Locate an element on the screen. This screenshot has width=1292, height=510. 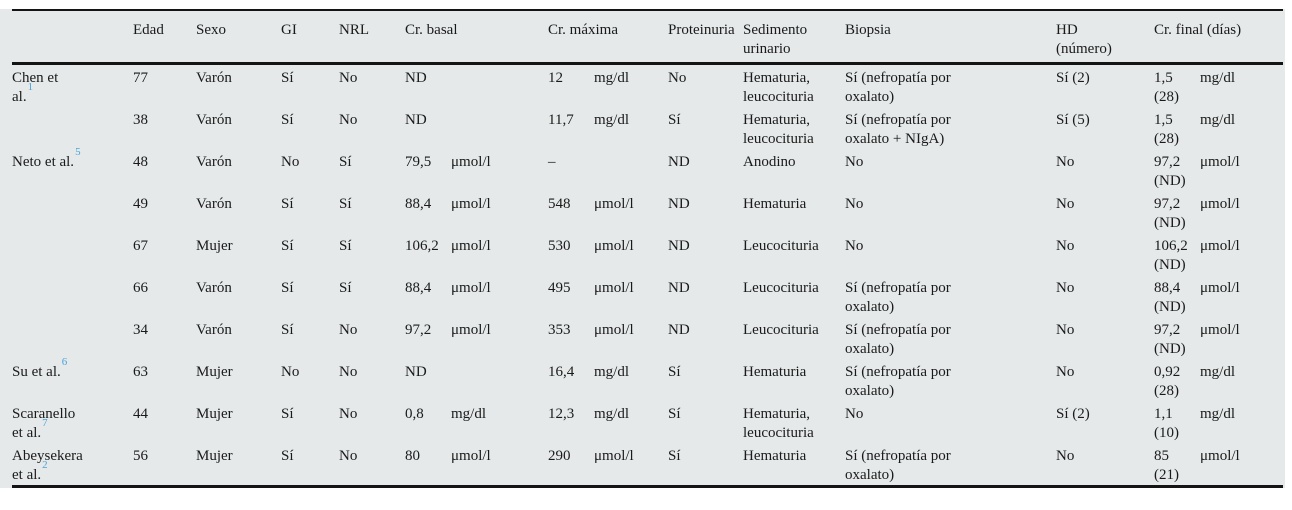
value-unit-line: 12 mg/dl is located at coordinates (605, 78).